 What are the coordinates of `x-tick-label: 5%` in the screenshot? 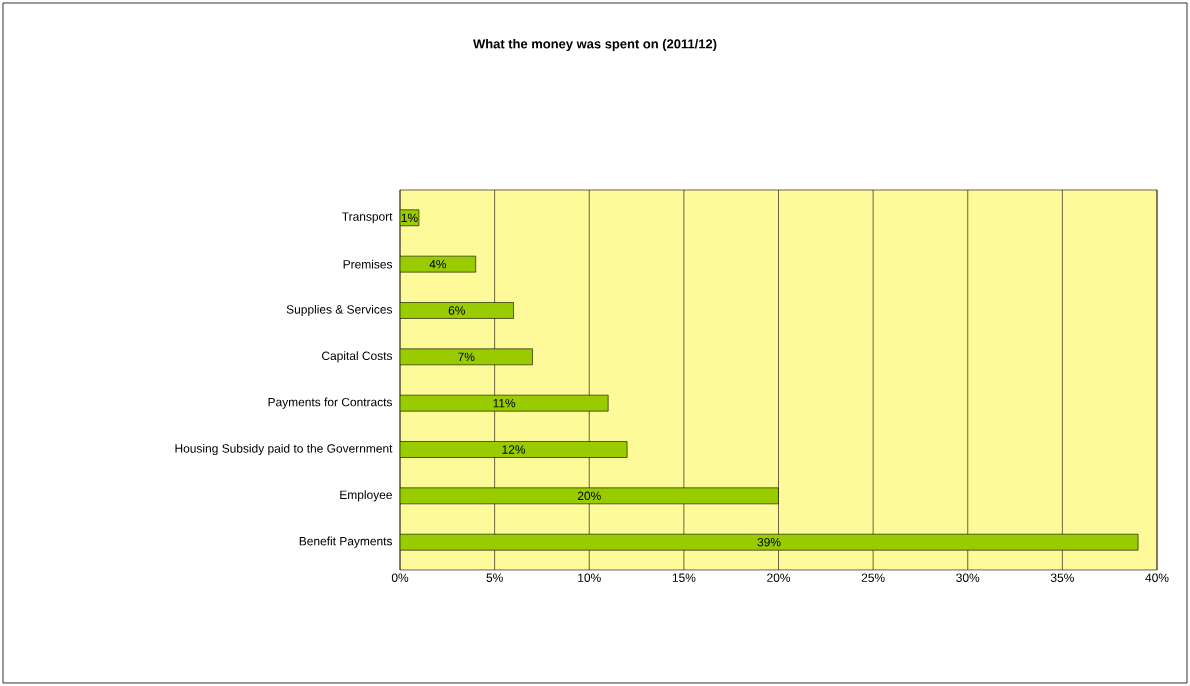 It's located at (494, 577).